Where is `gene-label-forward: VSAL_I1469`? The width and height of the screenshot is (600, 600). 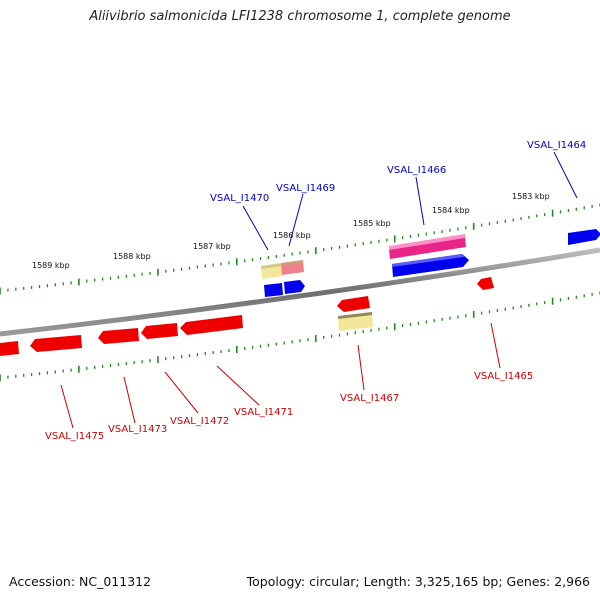 gene-label-forward: VSAL_I1469 is located at coordinates (305, 188).